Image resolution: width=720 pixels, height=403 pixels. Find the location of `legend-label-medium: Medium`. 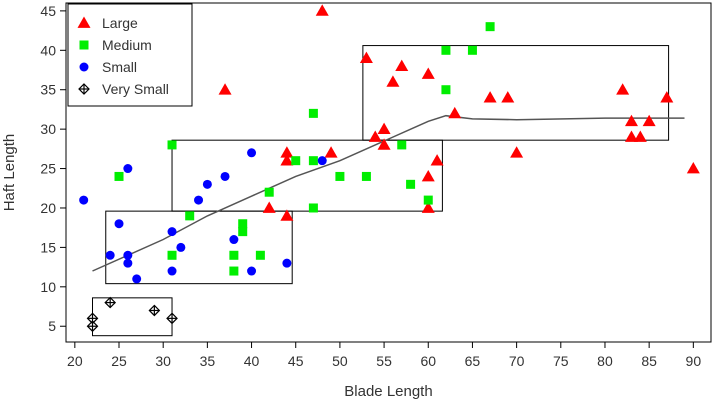

legend-label-medium: Medium is located at coordinates (127, 45).